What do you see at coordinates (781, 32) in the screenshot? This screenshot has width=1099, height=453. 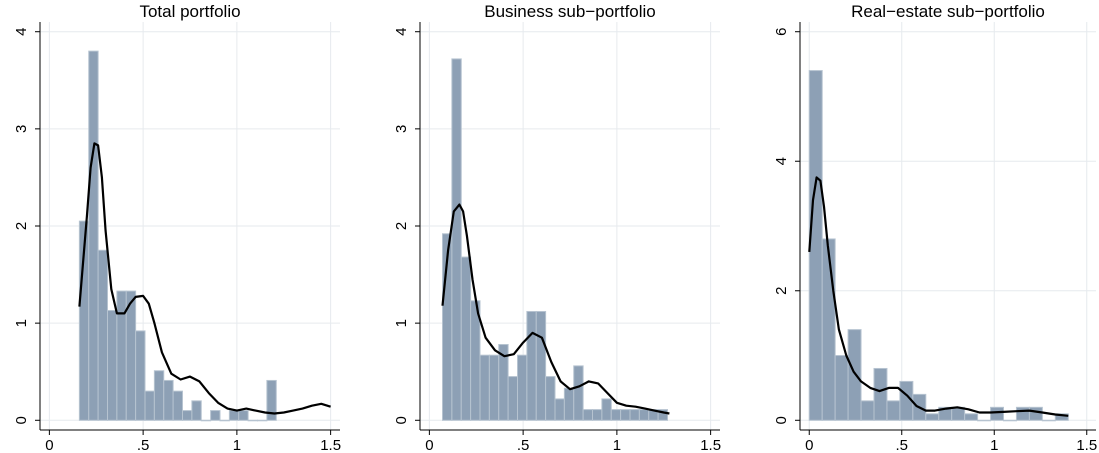 I see `y-tick-label: 6` at bounding box center [781, 32].